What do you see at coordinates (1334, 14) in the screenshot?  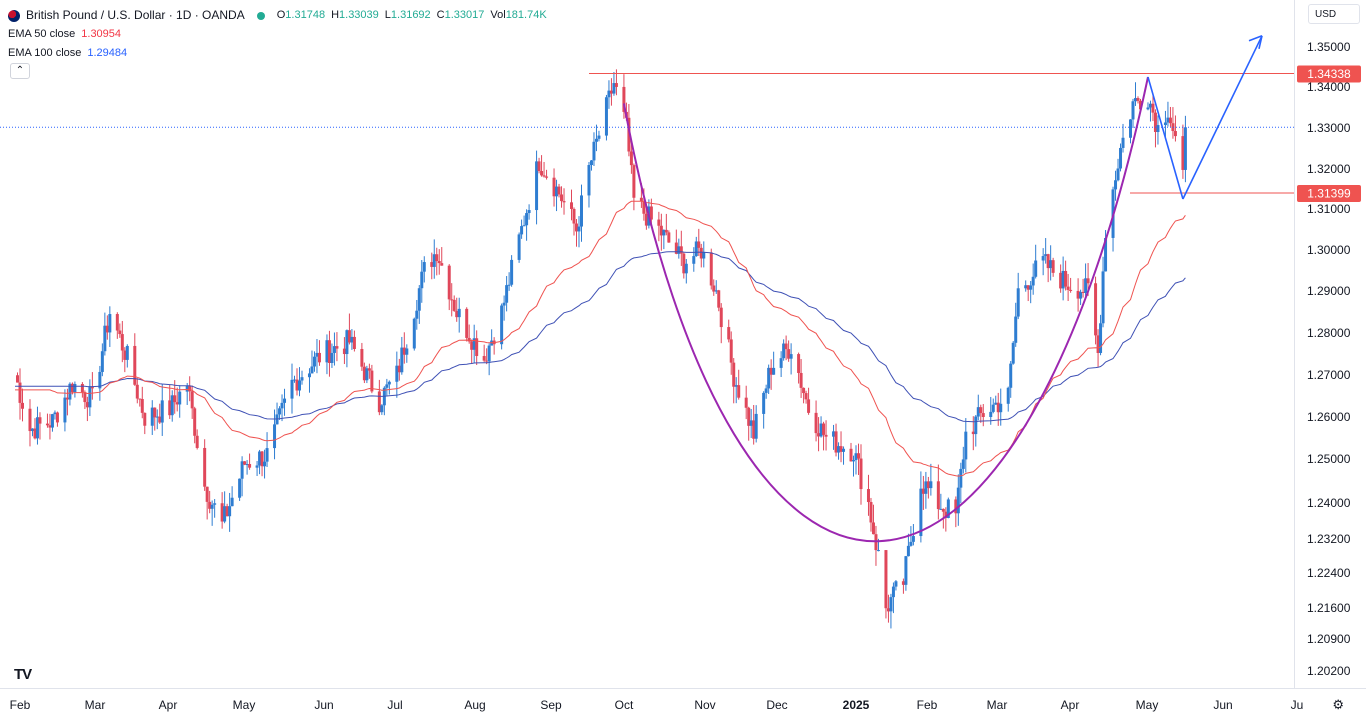 I see `currency-selector: USD` at bounding box center [1334, 14].